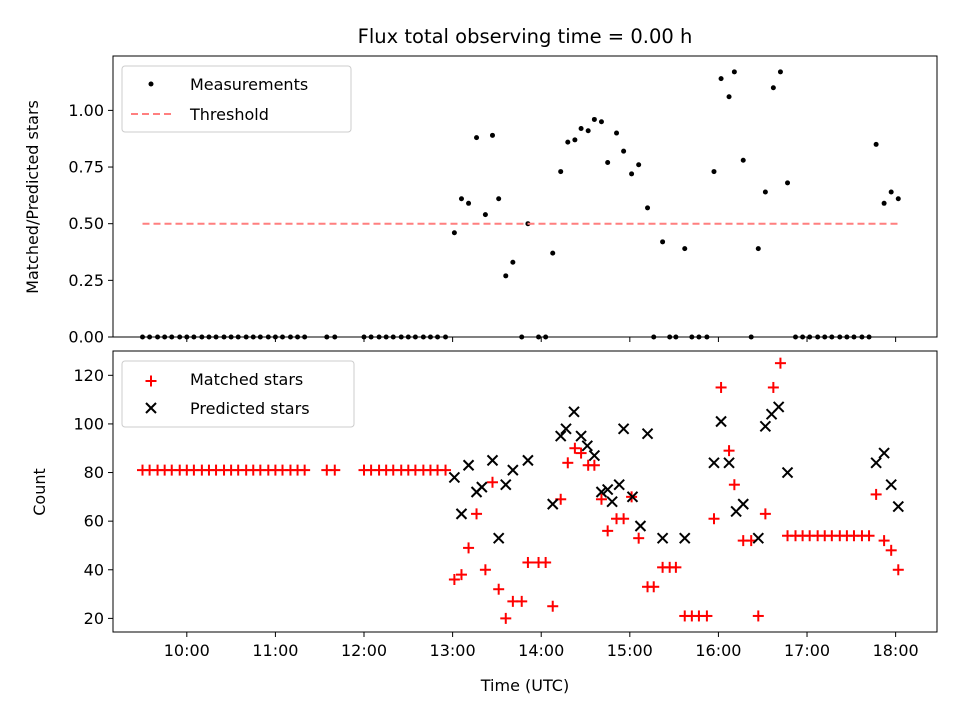 The width and height of the screenshot is (960, 720). What do you see at coordinates (453, 650) in the screenshot?
I see `x-tick-label: 13:00` at bounding box center [453, 650].